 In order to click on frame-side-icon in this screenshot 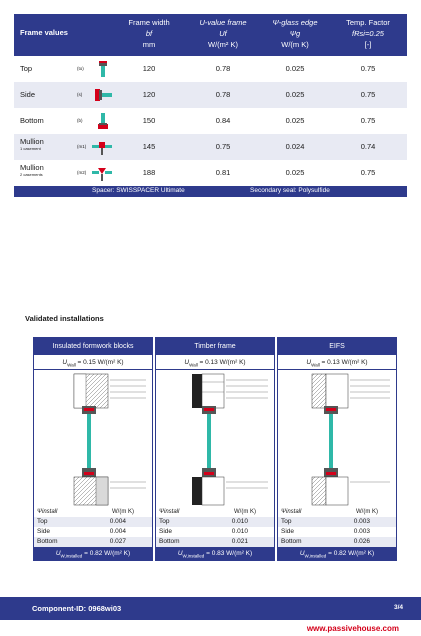, I will do `click(103, 95)`.